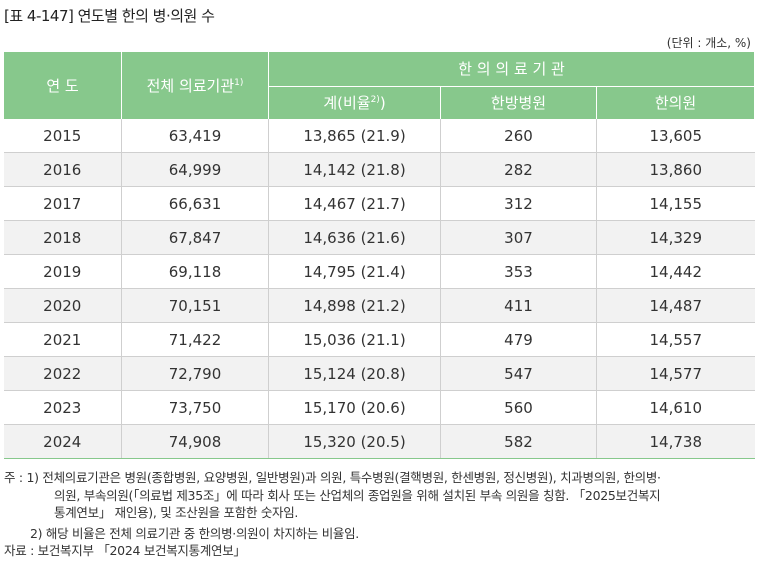 This screenshot has width=757, height=569. Describe the element at coordinates (62, 237) in the screenshot. I see `cell-year: 2018` at that location.